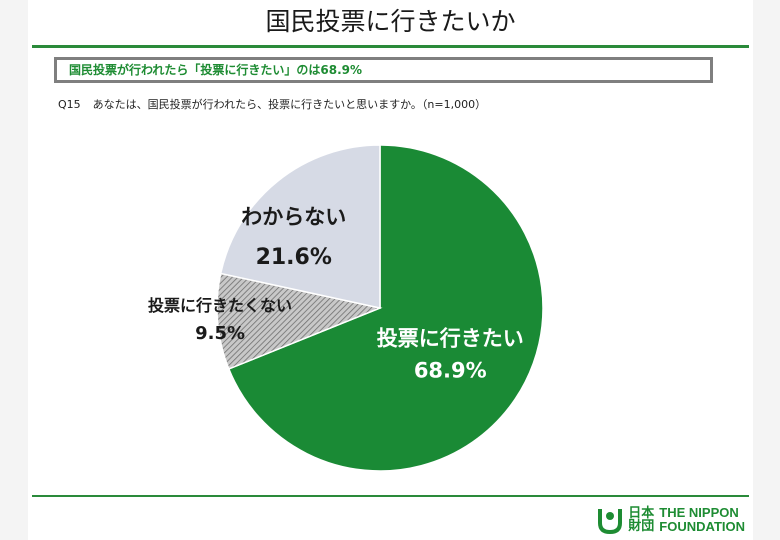 The height and width of the screenshot is (540, 780). What do you see at coordinates (450, 338) in the screenshot?
I see `slice-label-1: 投票に行きたい` at bounding box center [450, 338].